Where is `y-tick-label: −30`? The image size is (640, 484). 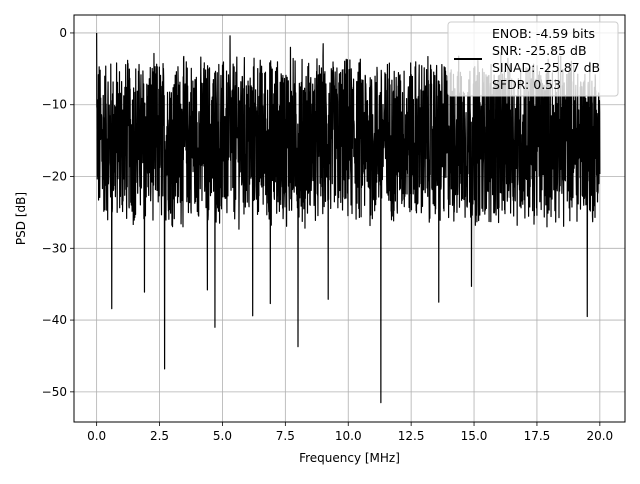
y-tick-label: −30 is located at coordinates (54, 248).